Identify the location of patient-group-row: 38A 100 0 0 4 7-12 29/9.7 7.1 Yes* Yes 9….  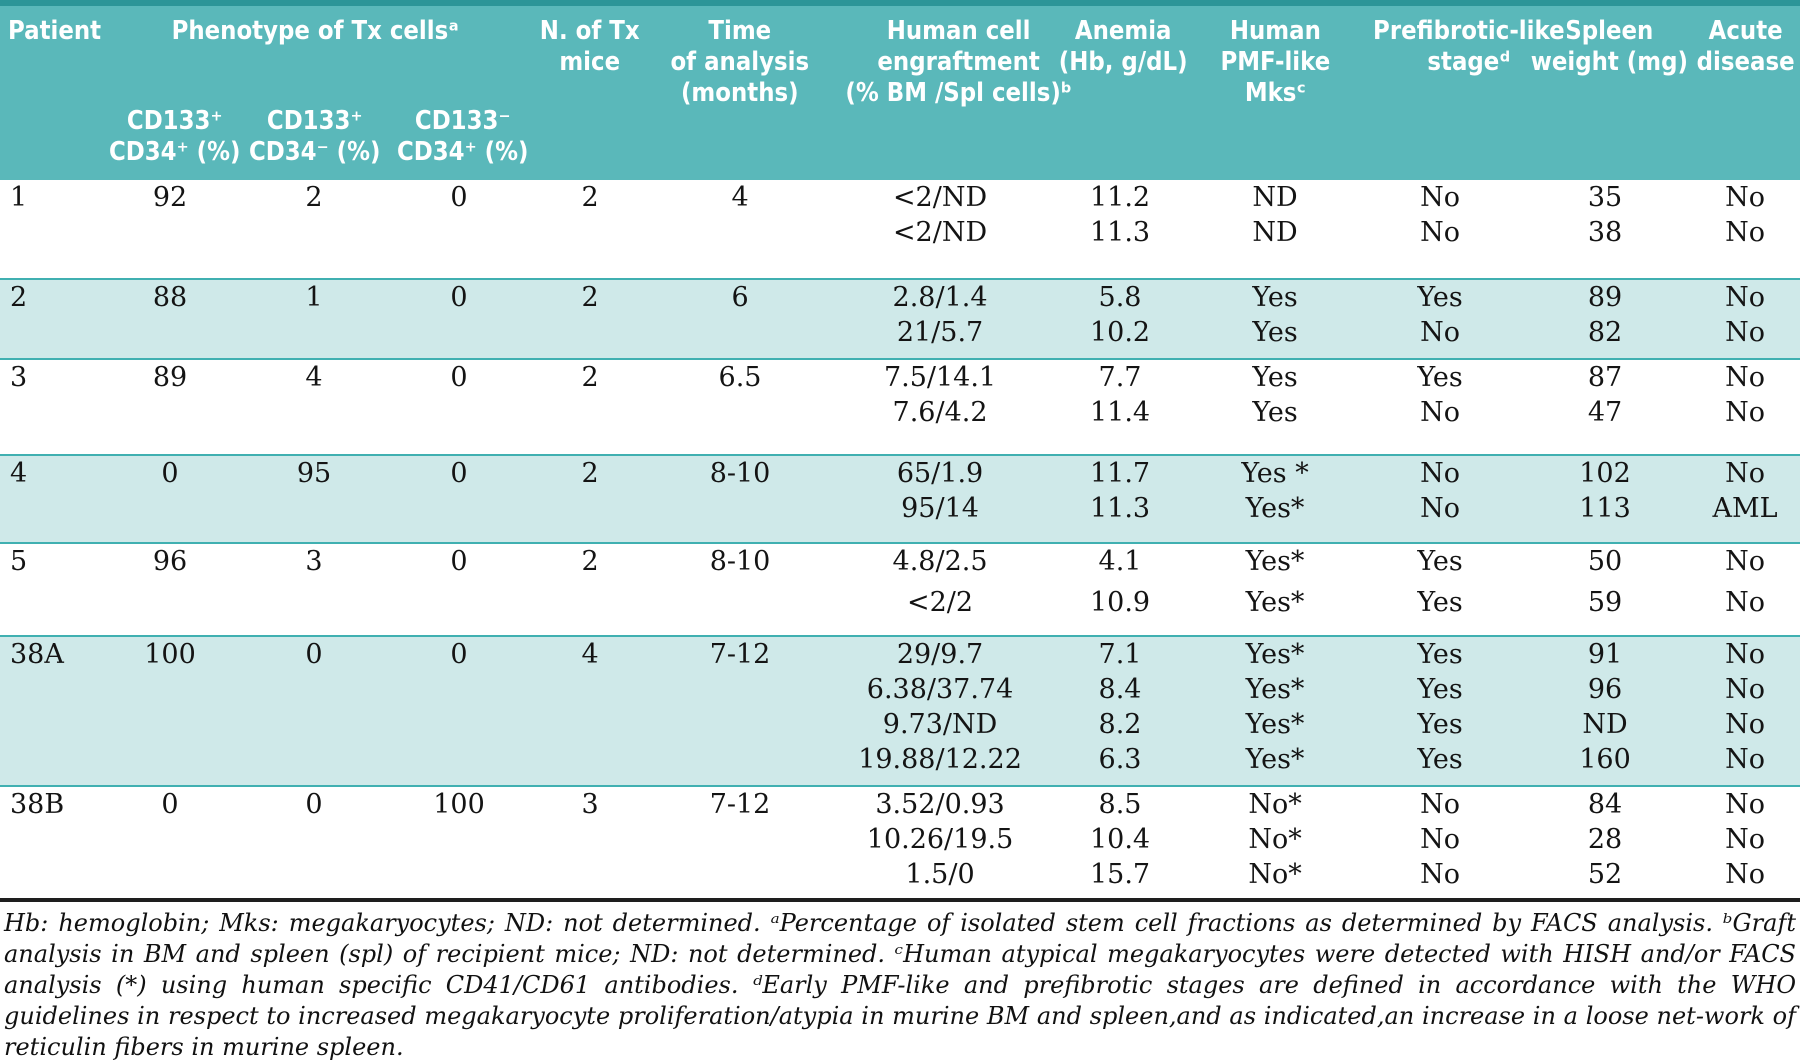
(900, 710).